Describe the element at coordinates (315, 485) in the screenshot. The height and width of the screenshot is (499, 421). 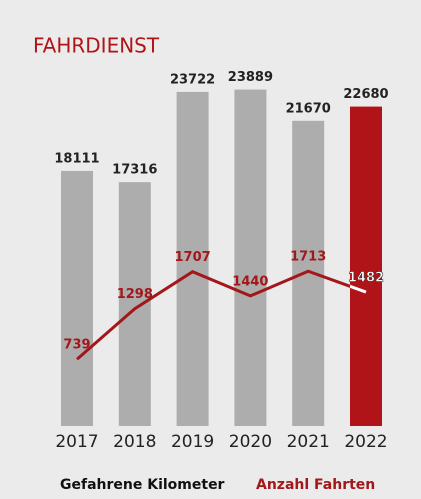
I see `legend-label: Anzahl Fahrten` at that location.